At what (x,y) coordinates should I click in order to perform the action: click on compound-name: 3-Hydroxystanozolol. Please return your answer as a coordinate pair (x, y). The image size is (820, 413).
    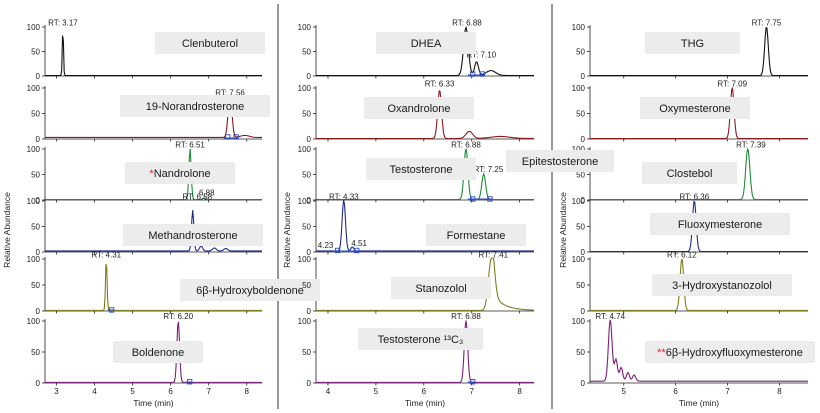
    Looking at the image, I should click on (722, 286).